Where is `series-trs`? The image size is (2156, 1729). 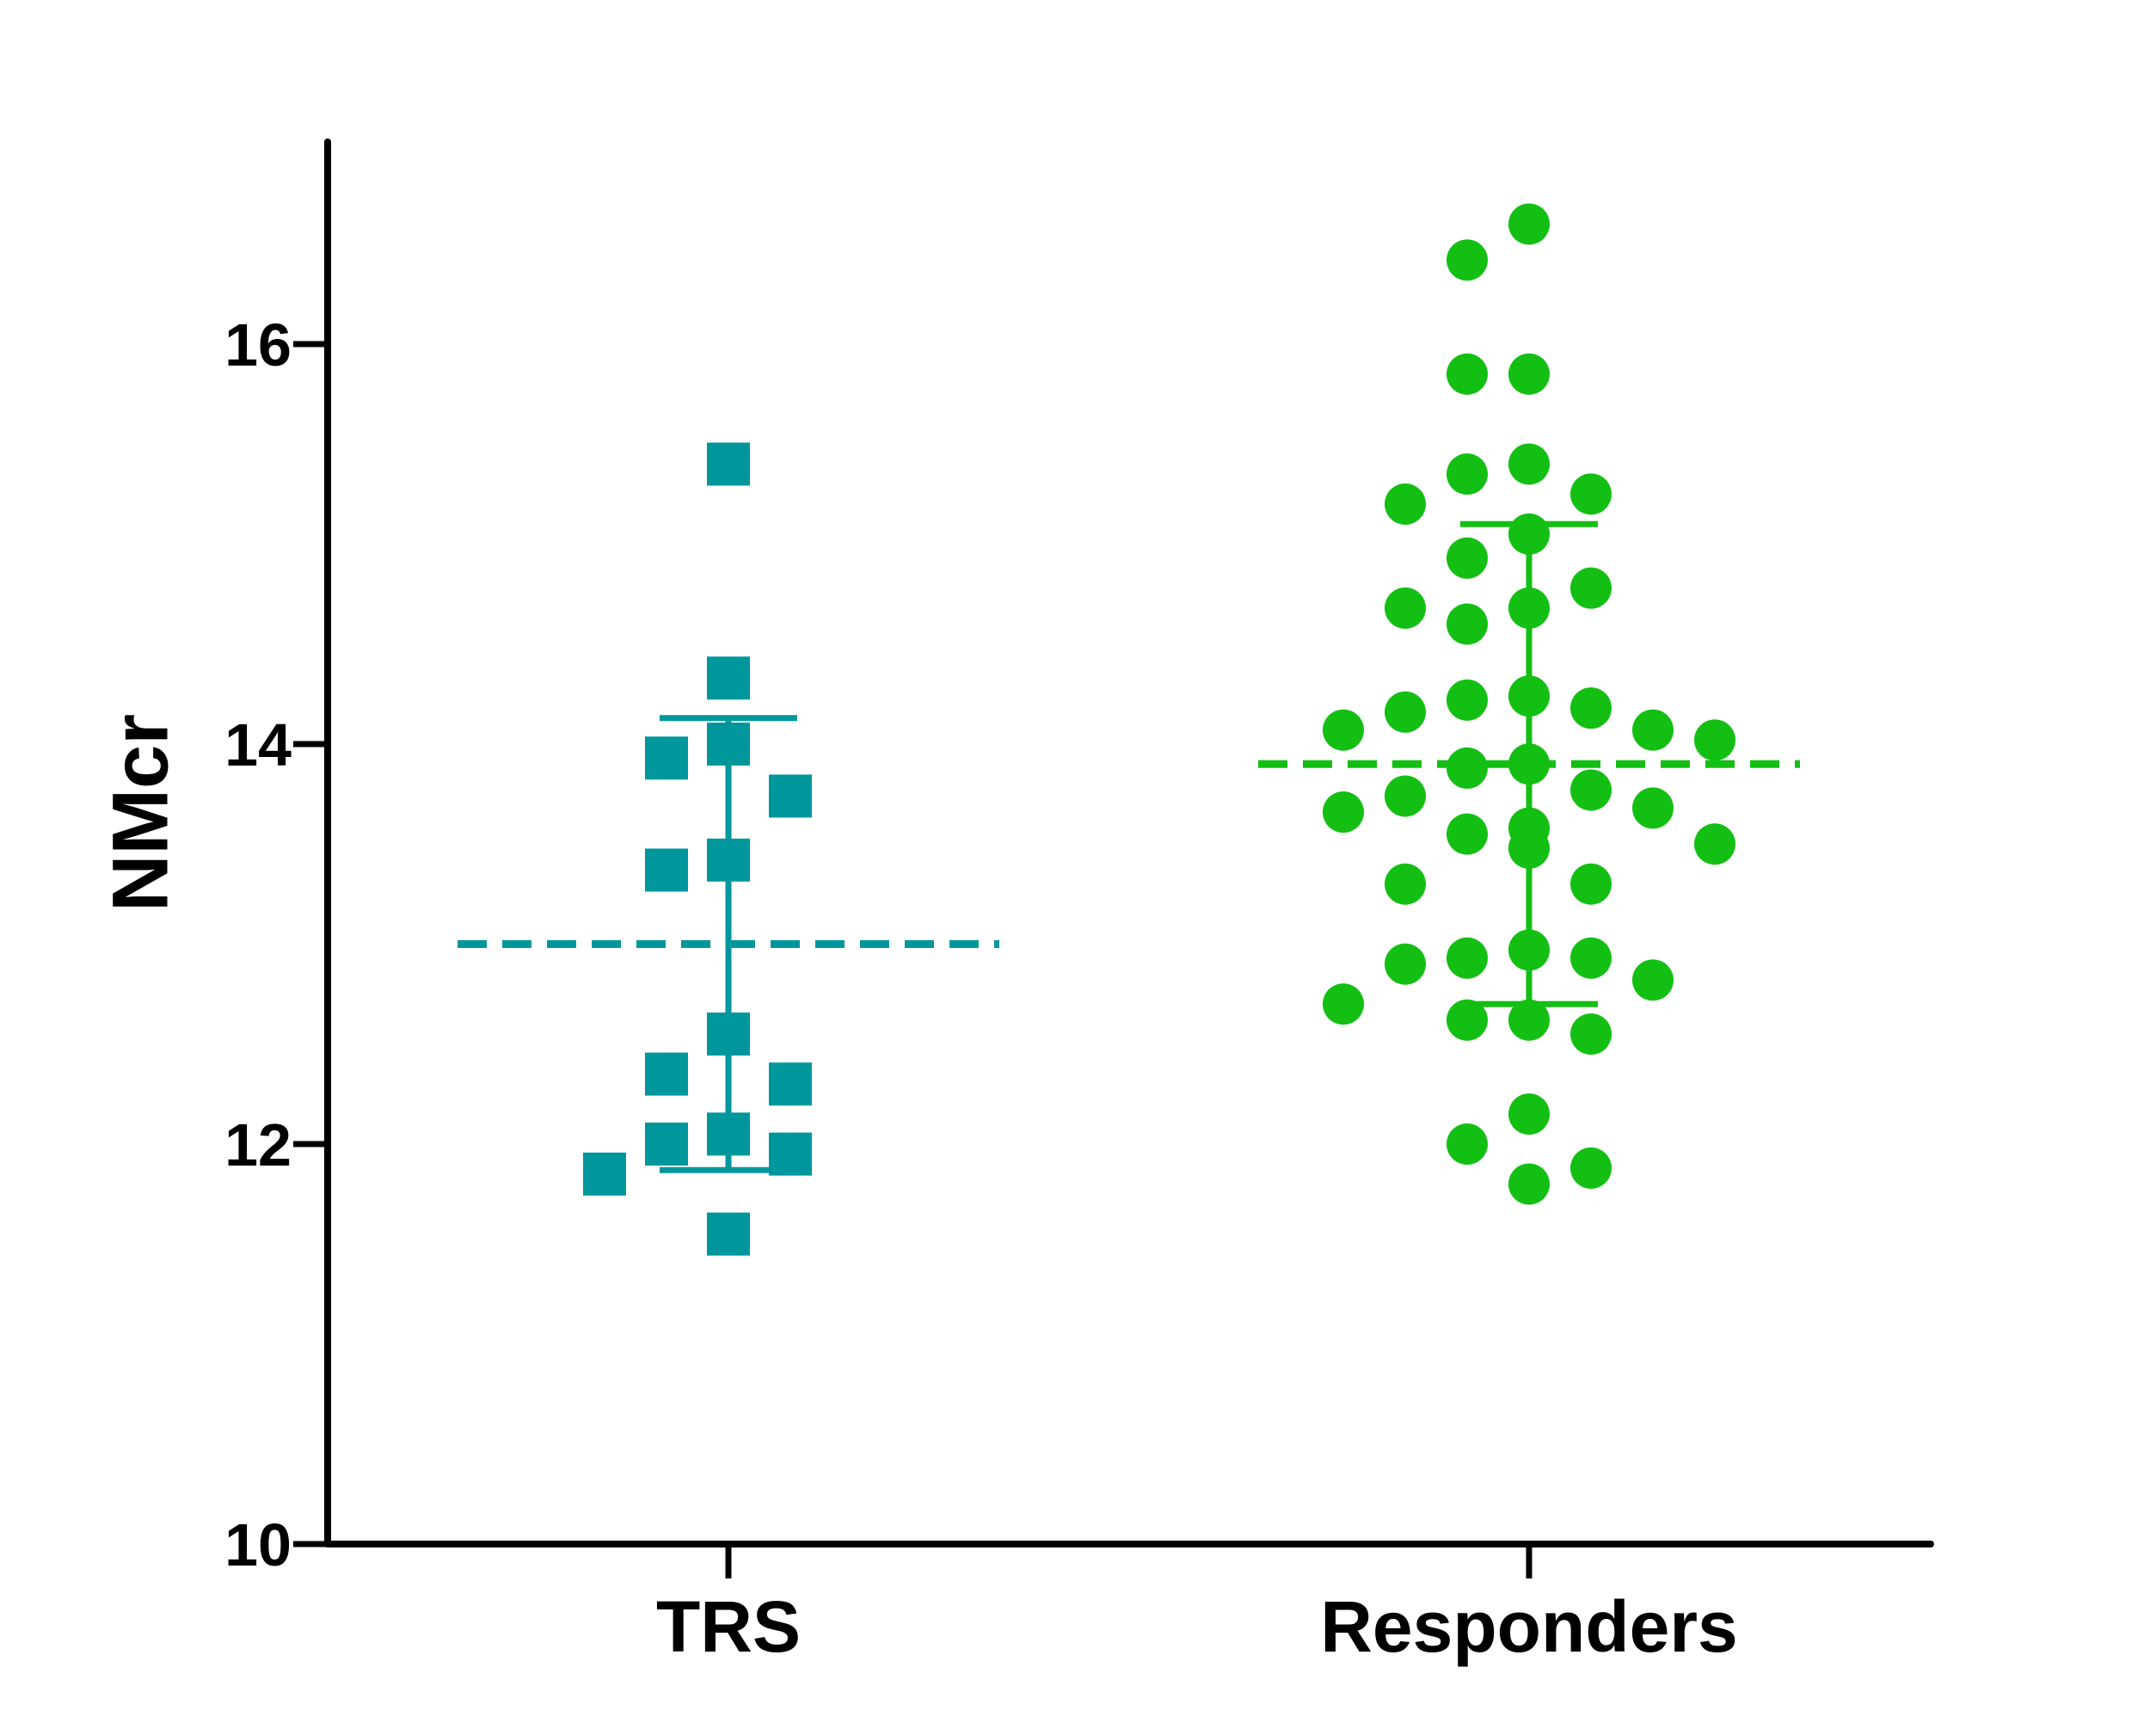 series-trs is located at coordinates (728, 849).